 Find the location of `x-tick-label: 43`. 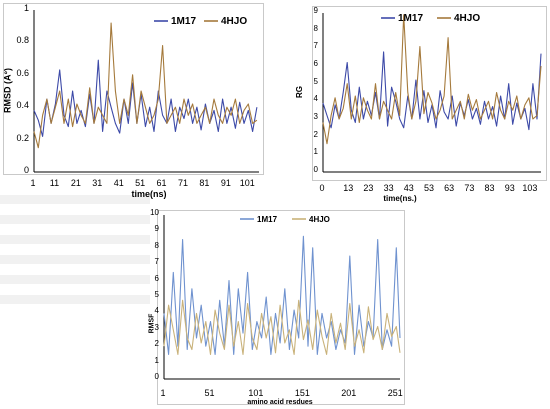

x-tick-label: 43 is located at coordinates (408, 188).